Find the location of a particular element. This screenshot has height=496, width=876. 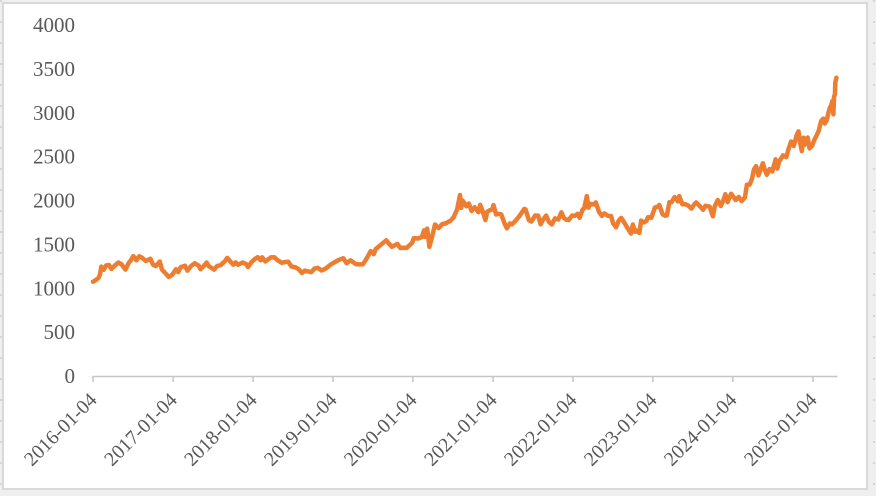

y-axis-tick-label: 500 is located at coordinates (60, 332).